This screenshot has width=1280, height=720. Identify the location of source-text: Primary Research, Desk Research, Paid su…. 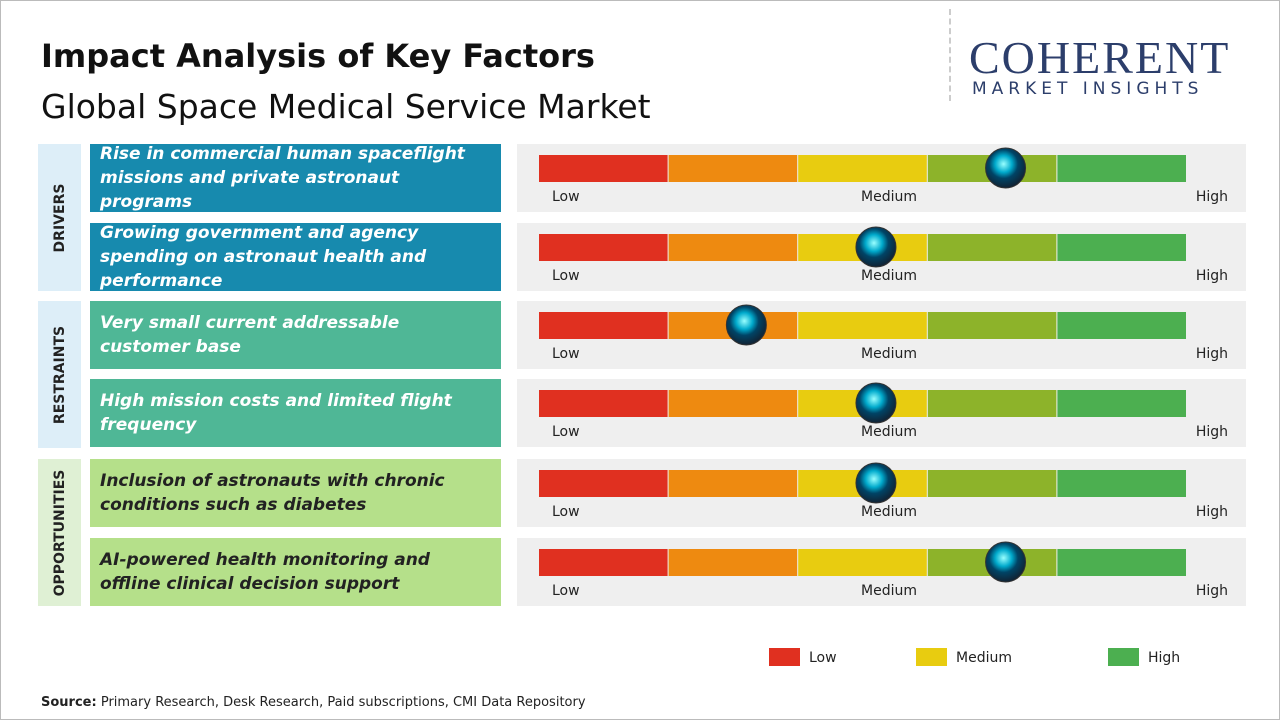
(343, 702).